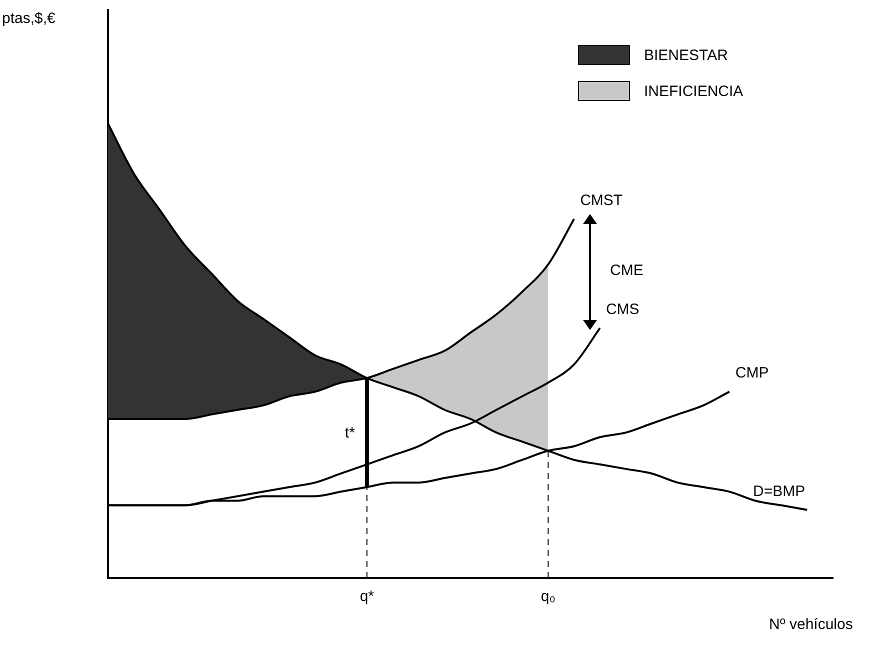 The height and width of the screenshot is (646, 871). What do you see at coordinates (779, 491) in the screenshot?
I see `series-label: D=BMP` at bounding box center [779, 491].